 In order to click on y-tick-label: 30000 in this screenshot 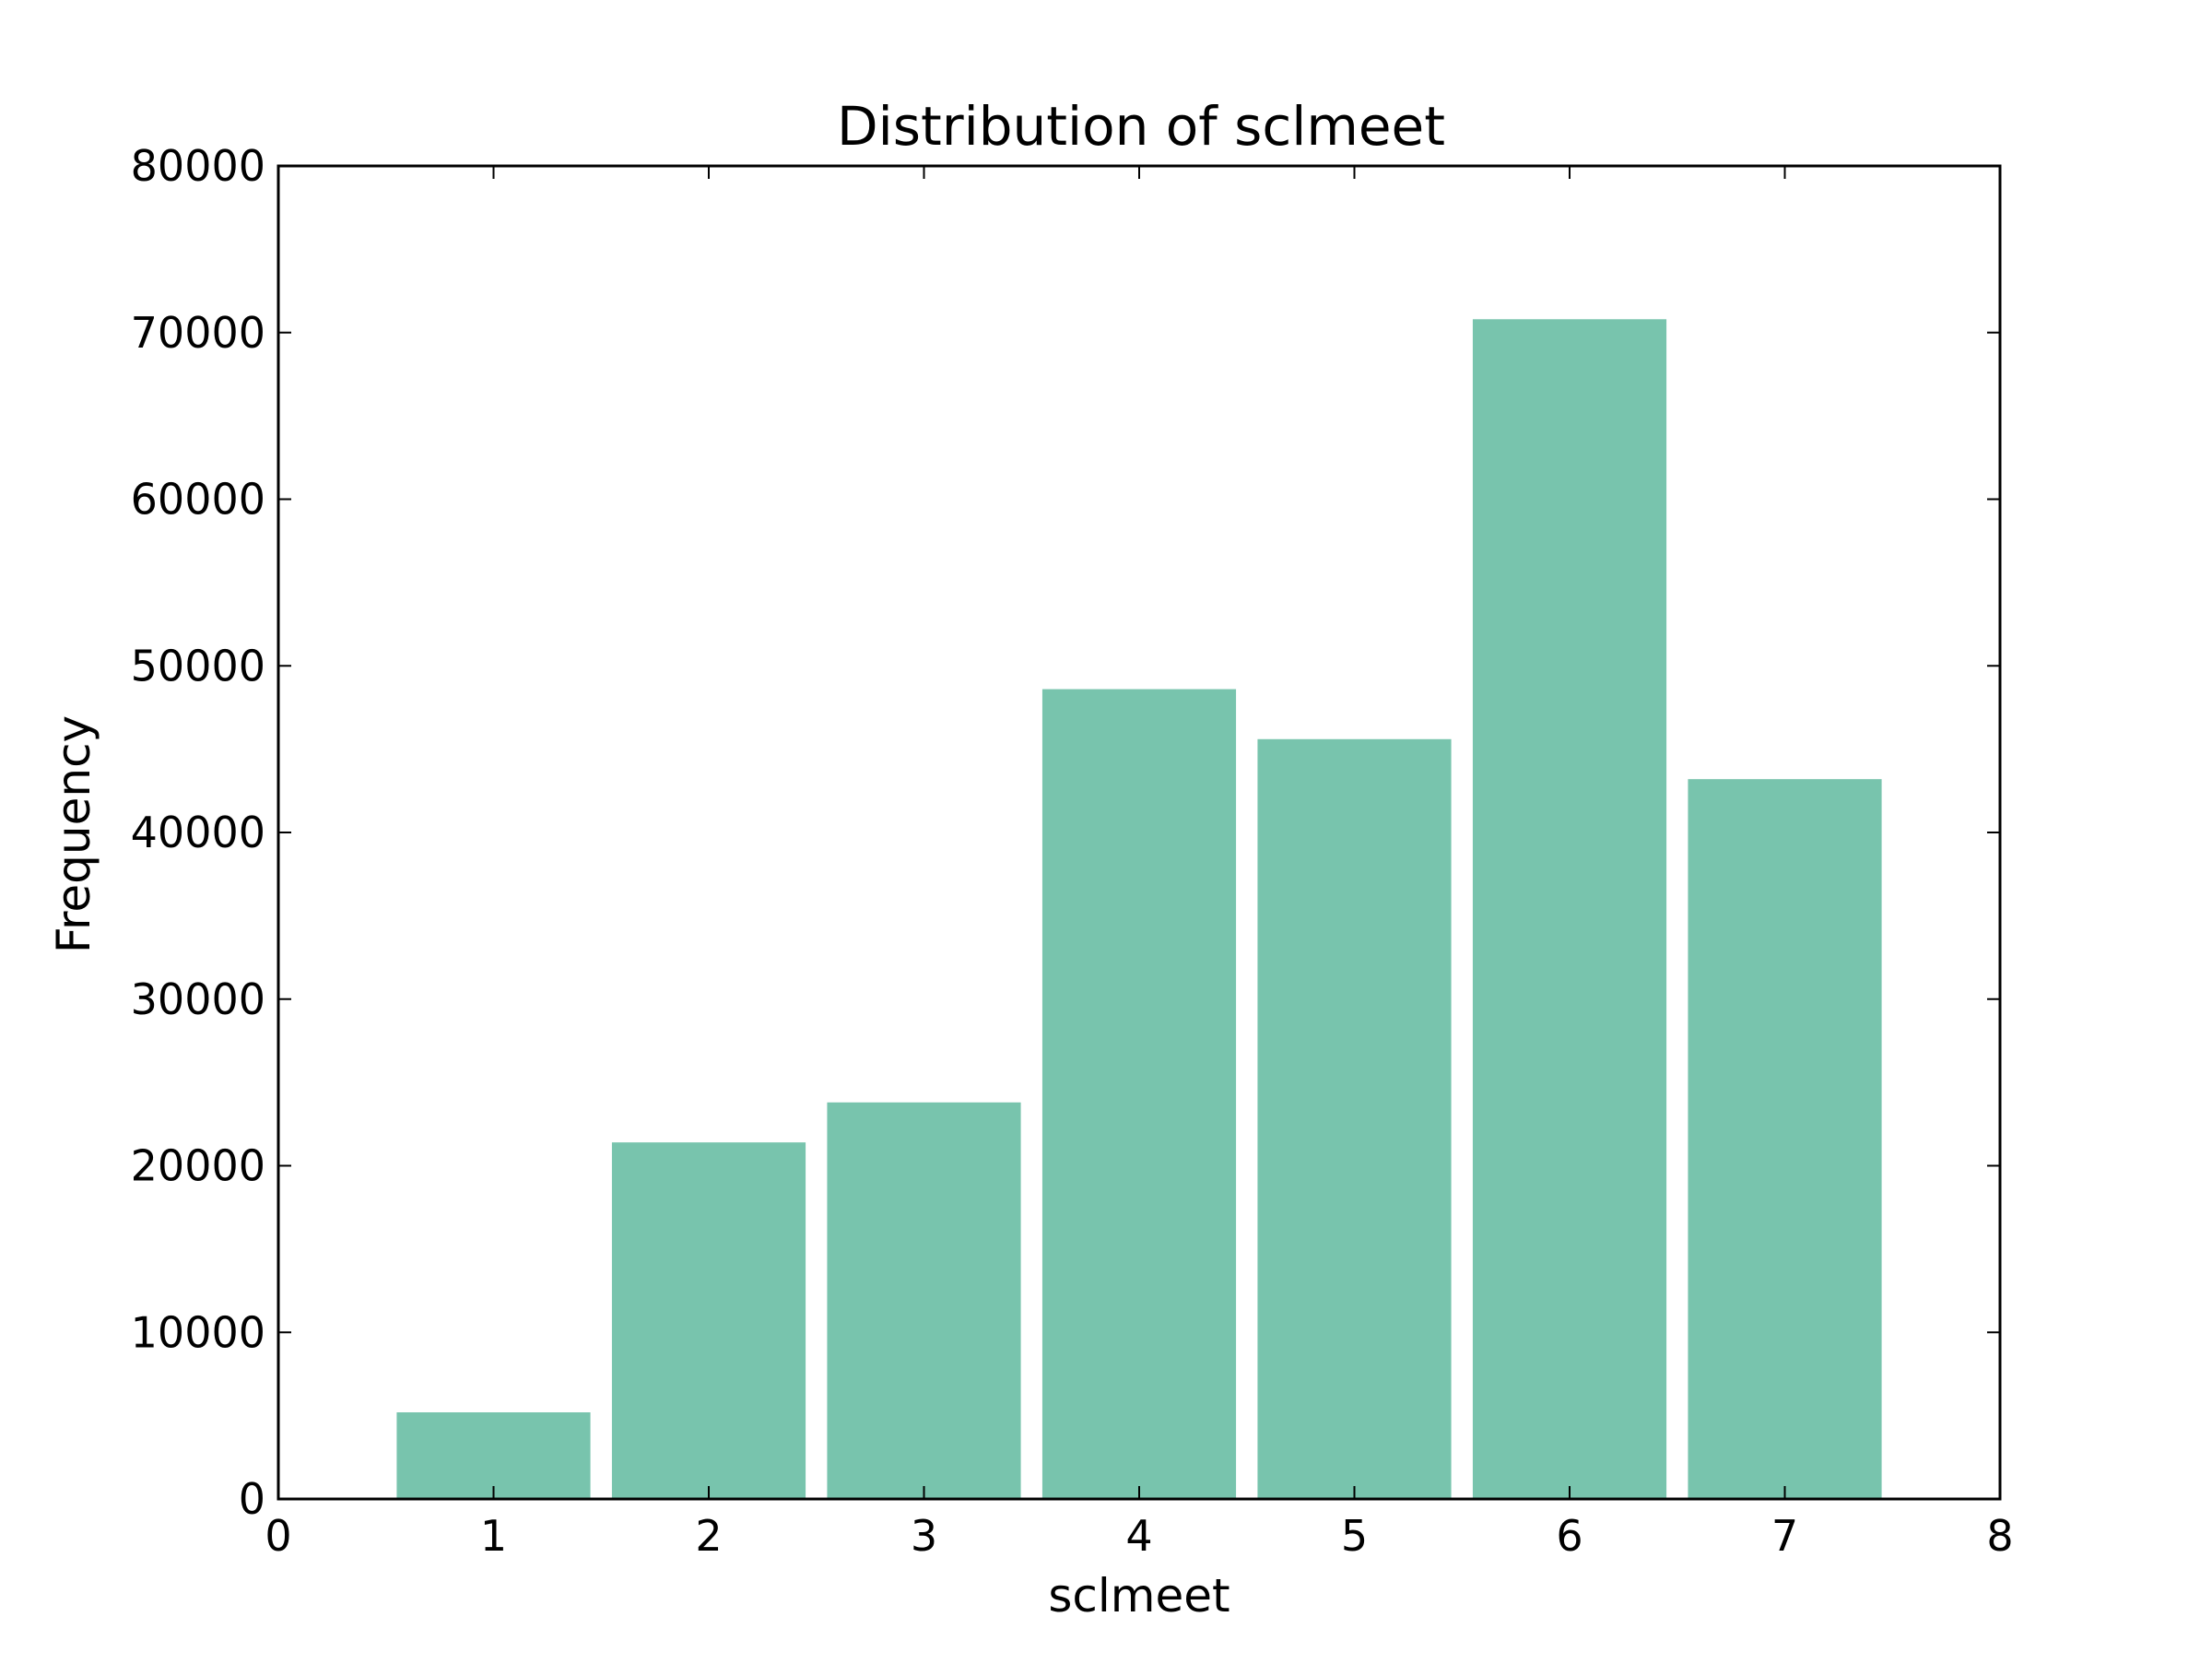, I will do `click(198, 999)`.